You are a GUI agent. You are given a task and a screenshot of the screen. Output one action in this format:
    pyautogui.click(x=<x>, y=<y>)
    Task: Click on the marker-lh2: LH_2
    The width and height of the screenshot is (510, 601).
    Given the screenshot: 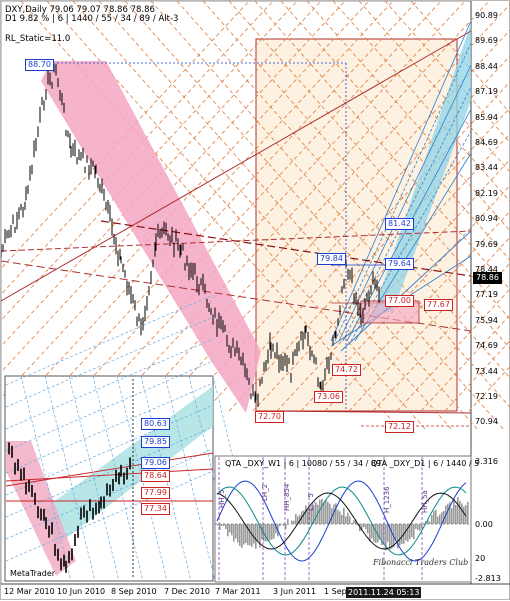 What is the action you would take?
    pyautogui.click(x=265, y=492)
    